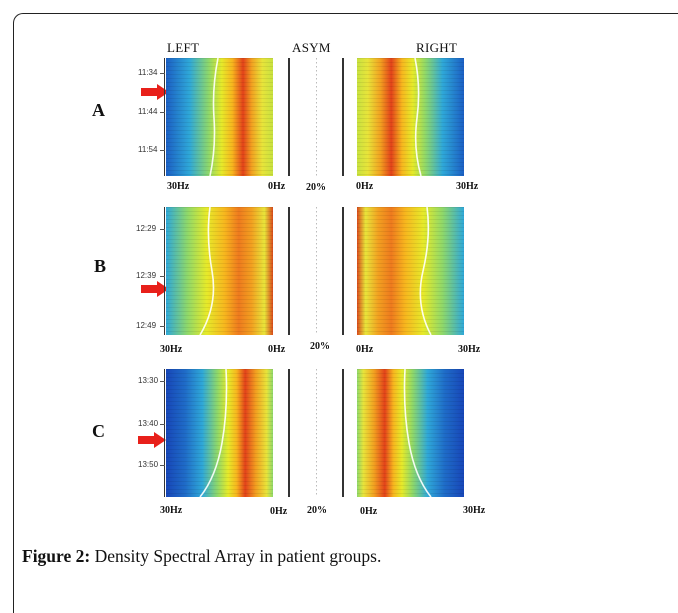 This screenshot has width=678, height=613. What do you see at coordinates (98, 431) in the screenshot?
I see `group-label: C` at bounding box center [98, 431].